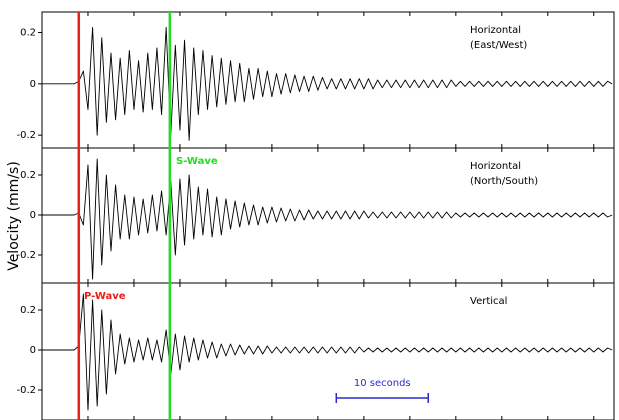 This screenshot has width=619, height=420. What do you see at coordinates (382, 383) in the screenshot?
I see `scale-bar-label: 10 seconds` at bounding box center [382, 383].